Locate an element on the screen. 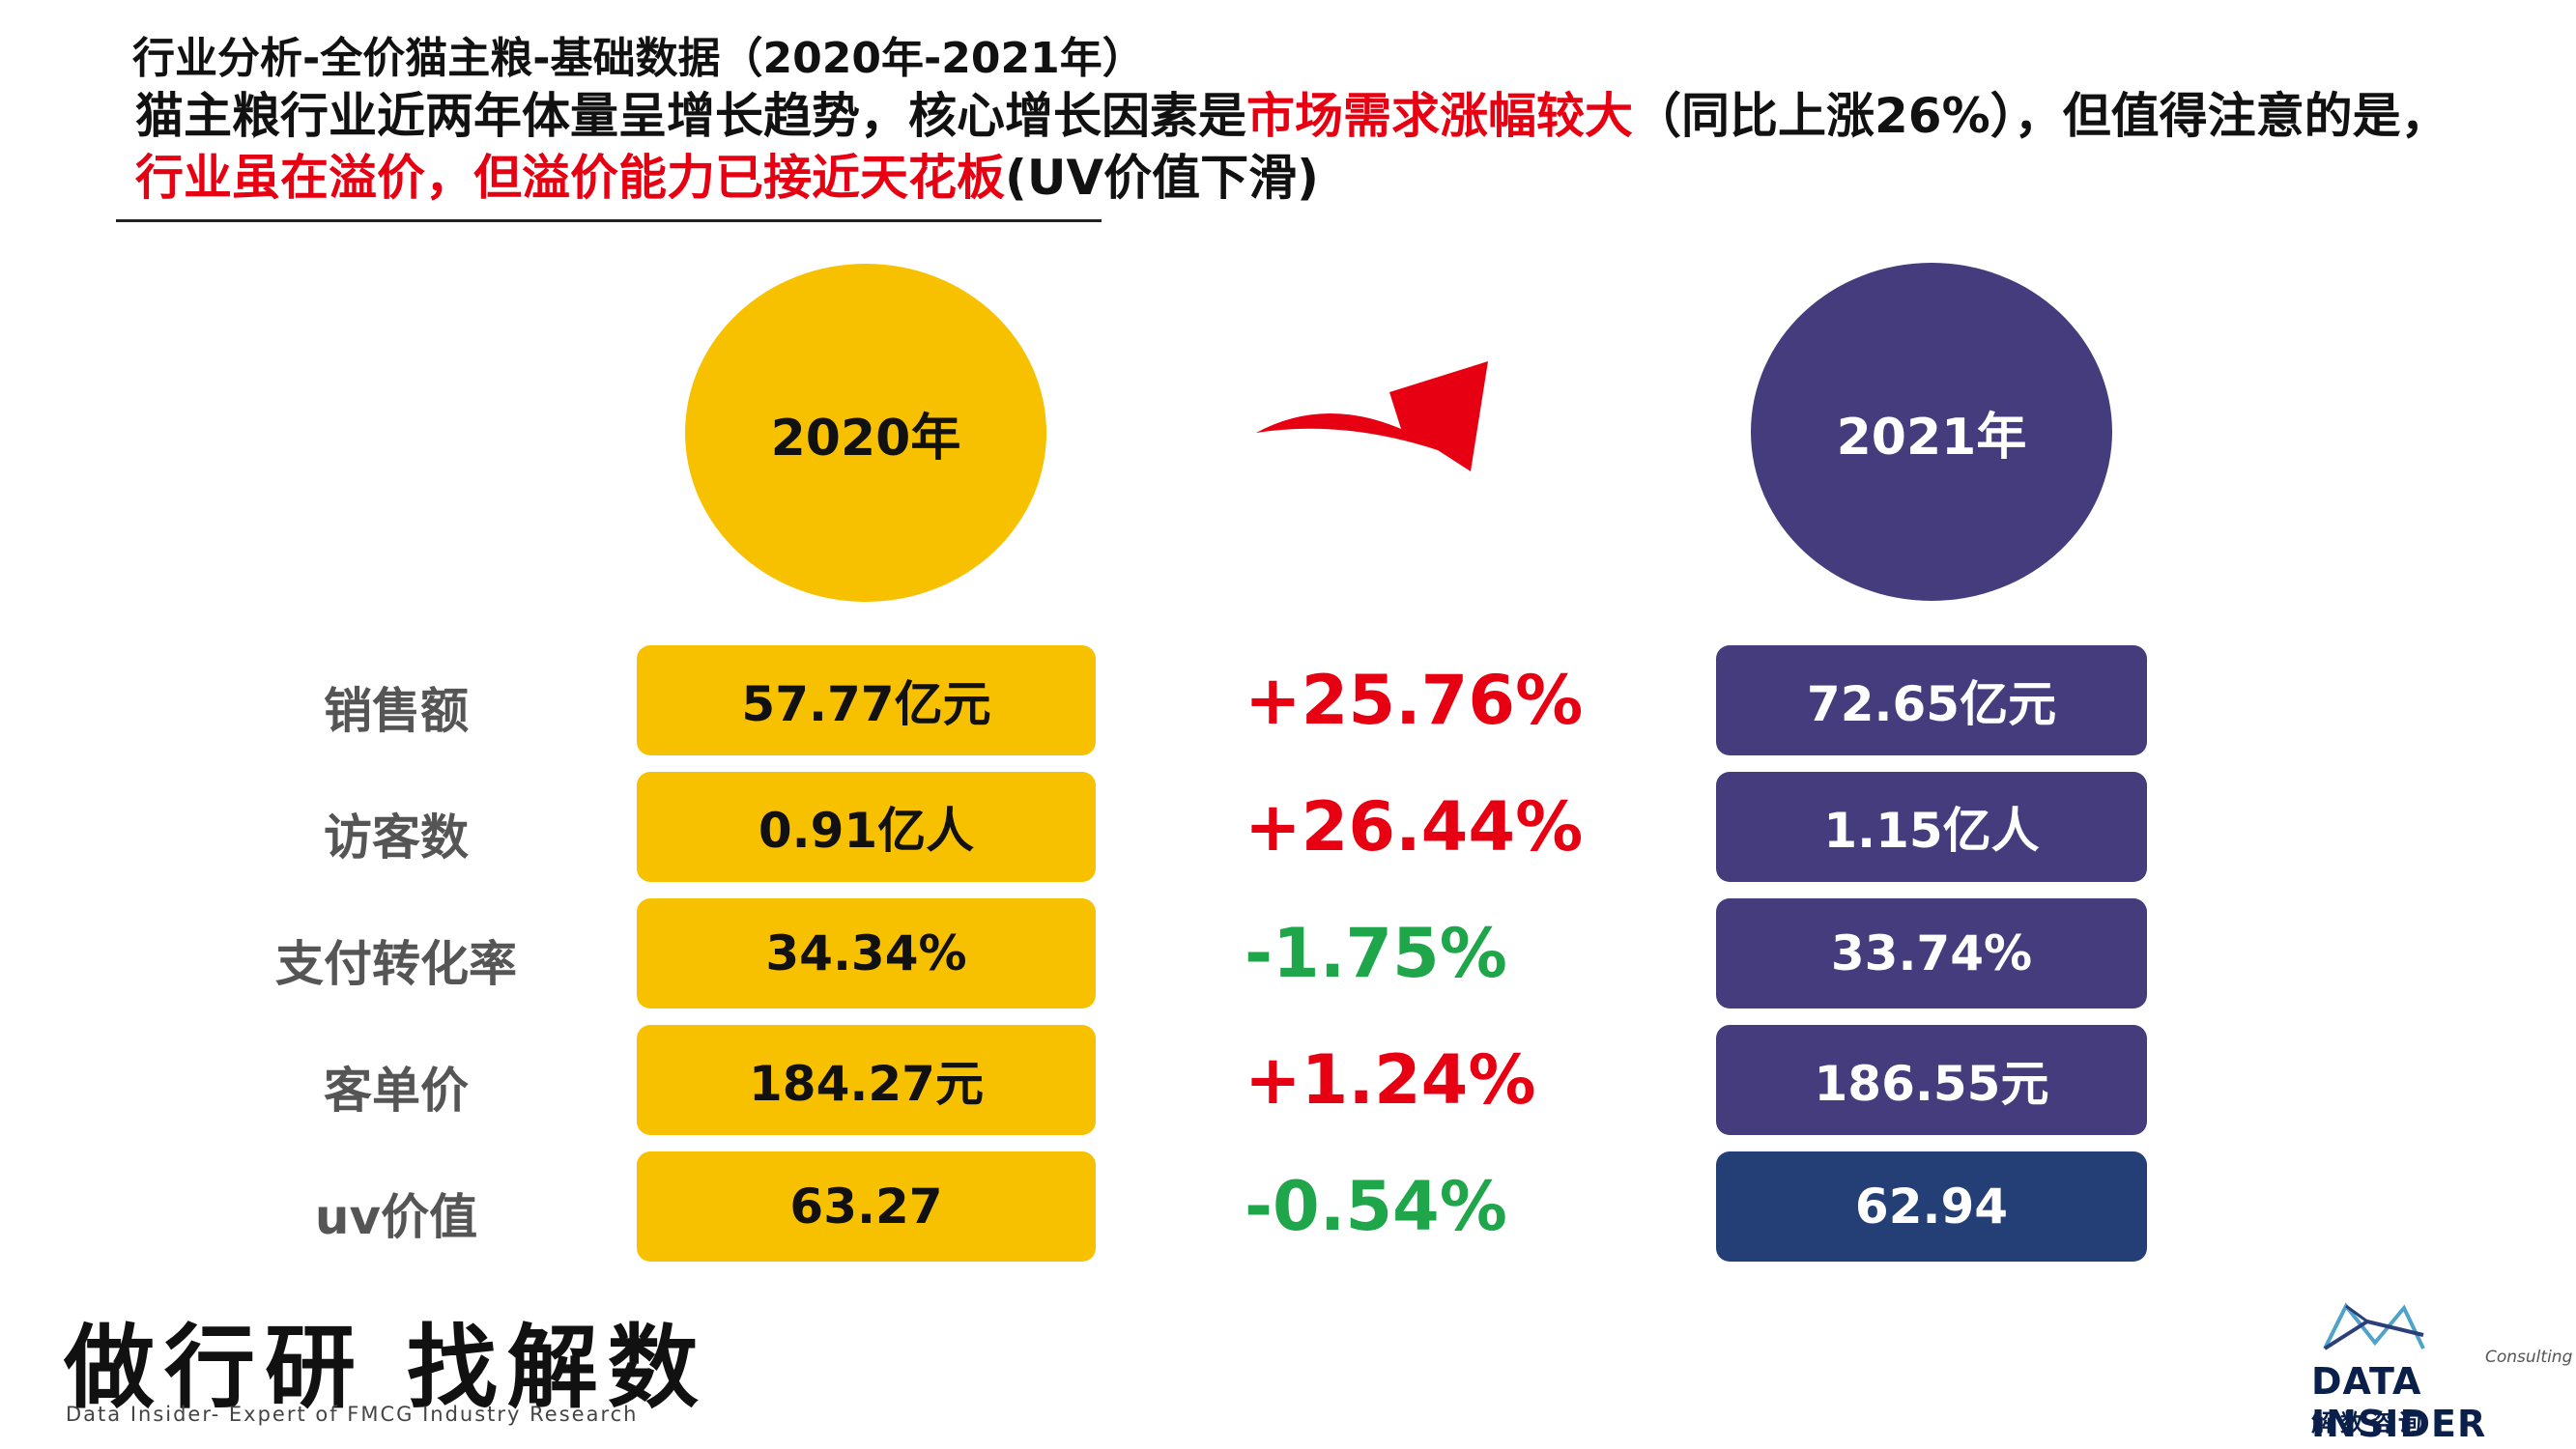 The image size is (2576, 1449). title-divider is located at coordinates (609, 220).